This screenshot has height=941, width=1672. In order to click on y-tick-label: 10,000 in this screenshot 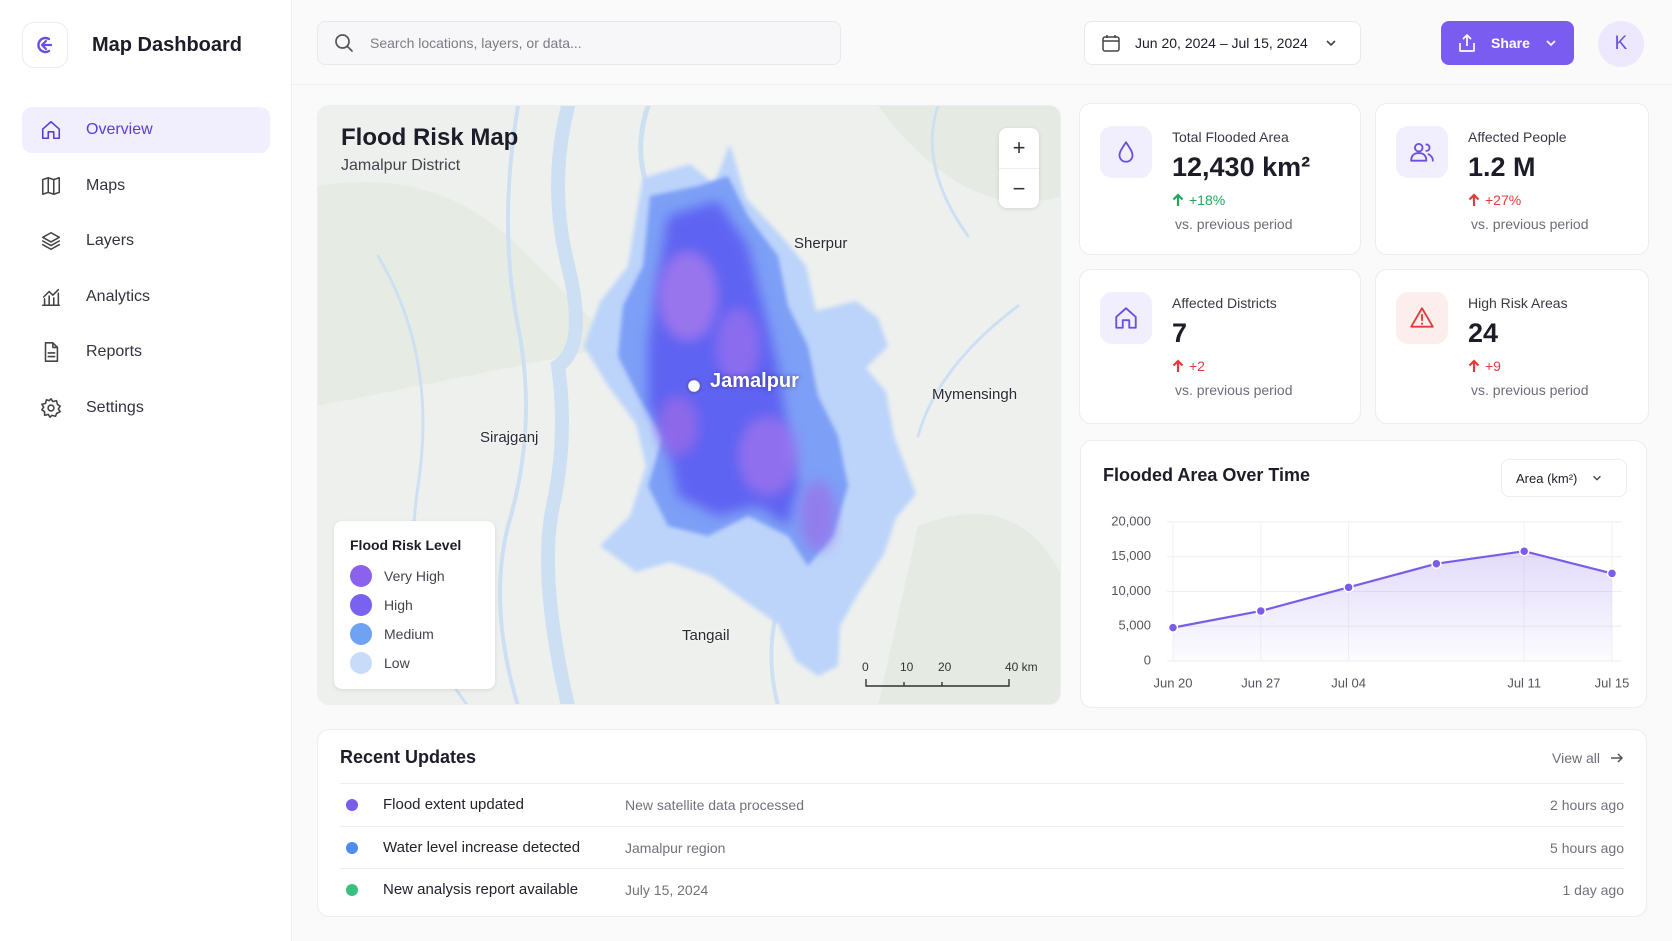, I will do `click(1131, 590)`.